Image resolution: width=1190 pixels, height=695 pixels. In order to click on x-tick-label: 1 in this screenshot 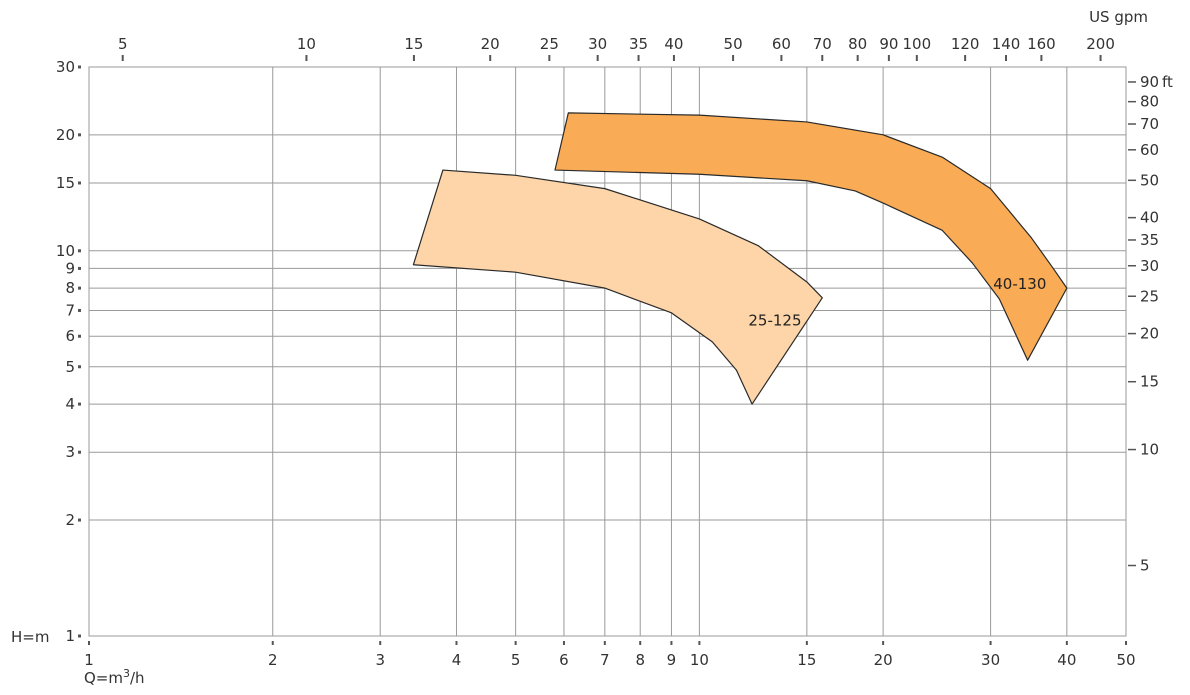, I will do `click(89, 660)`.